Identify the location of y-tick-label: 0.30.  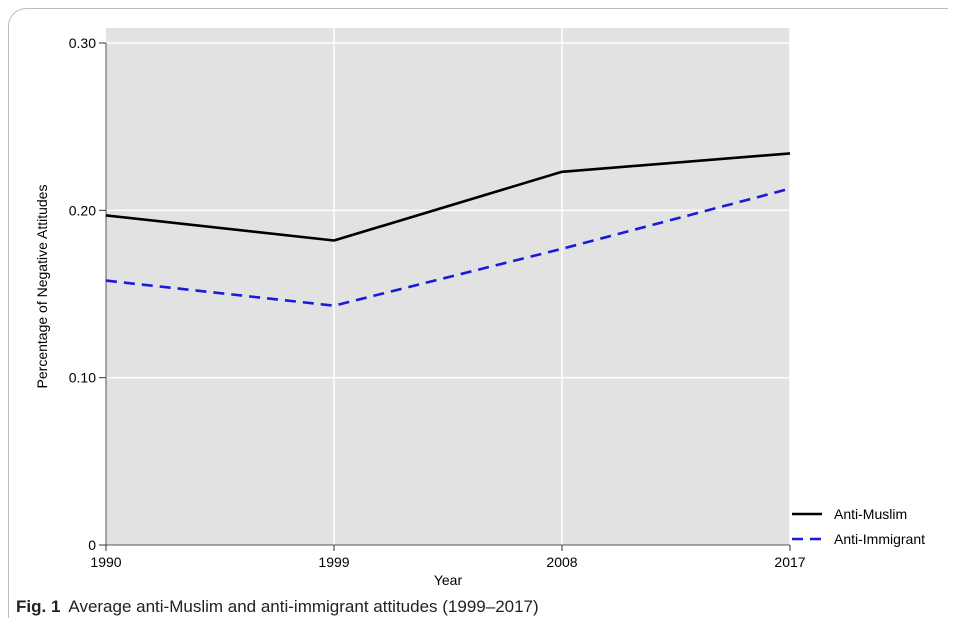
(82, 43).